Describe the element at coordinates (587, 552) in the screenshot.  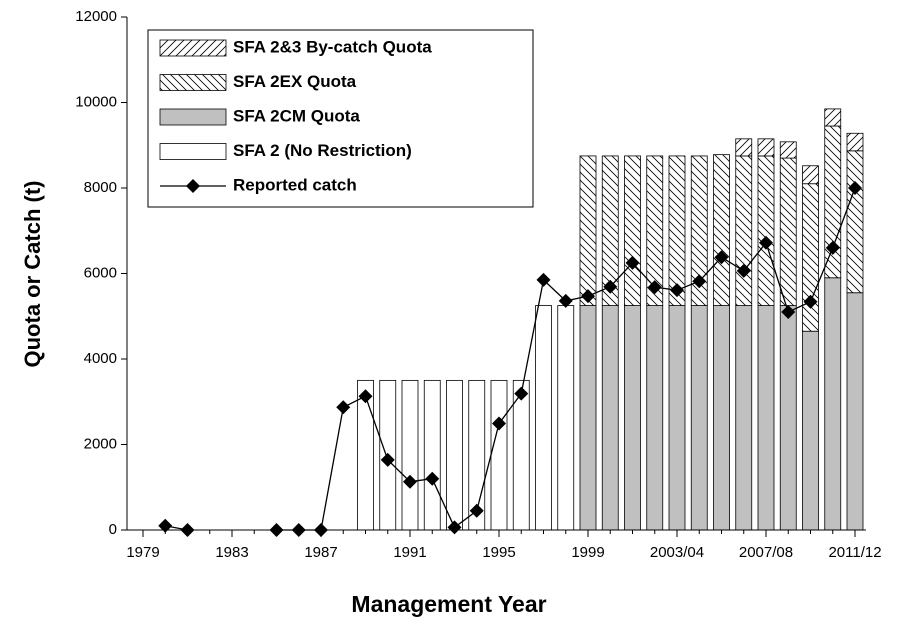
I see `x-tick-label: 1999` at that location.